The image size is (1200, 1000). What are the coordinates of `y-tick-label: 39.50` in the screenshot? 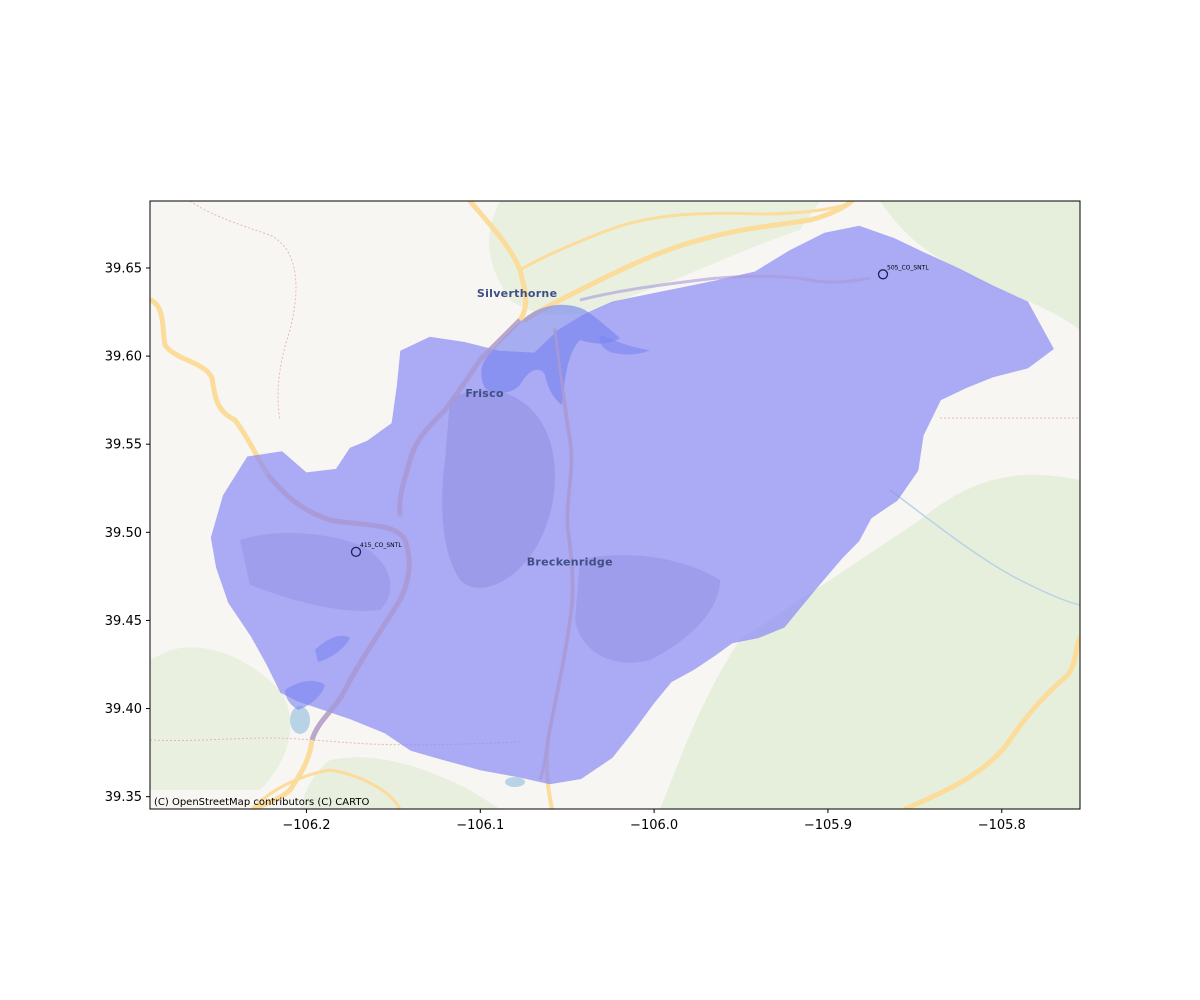 It's located at (123, 533).